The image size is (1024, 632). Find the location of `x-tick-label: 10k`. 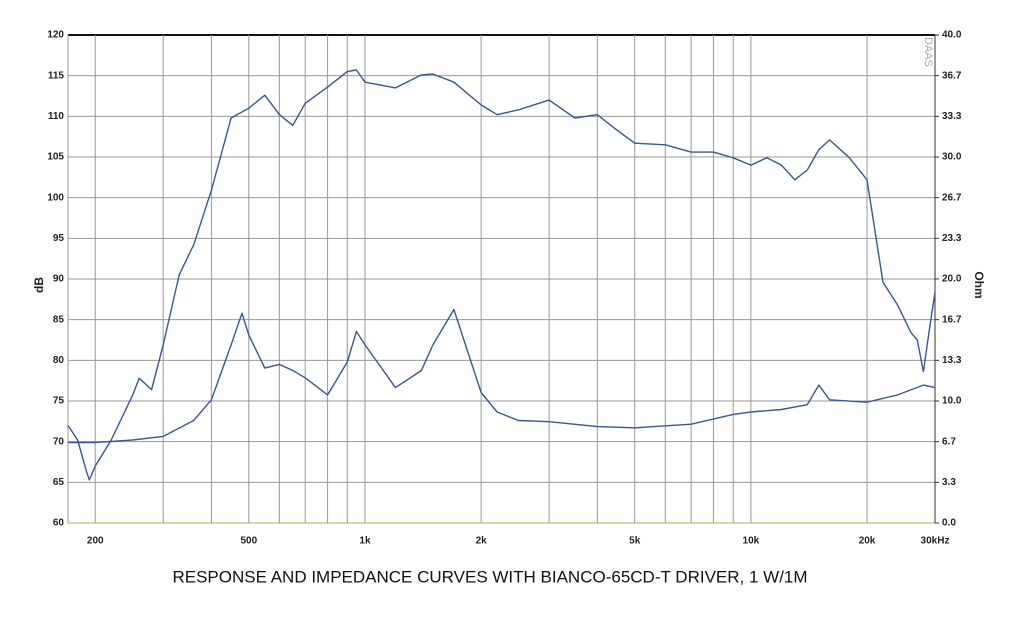

x-tick-label: 10k is located at coordinates (751, 541).